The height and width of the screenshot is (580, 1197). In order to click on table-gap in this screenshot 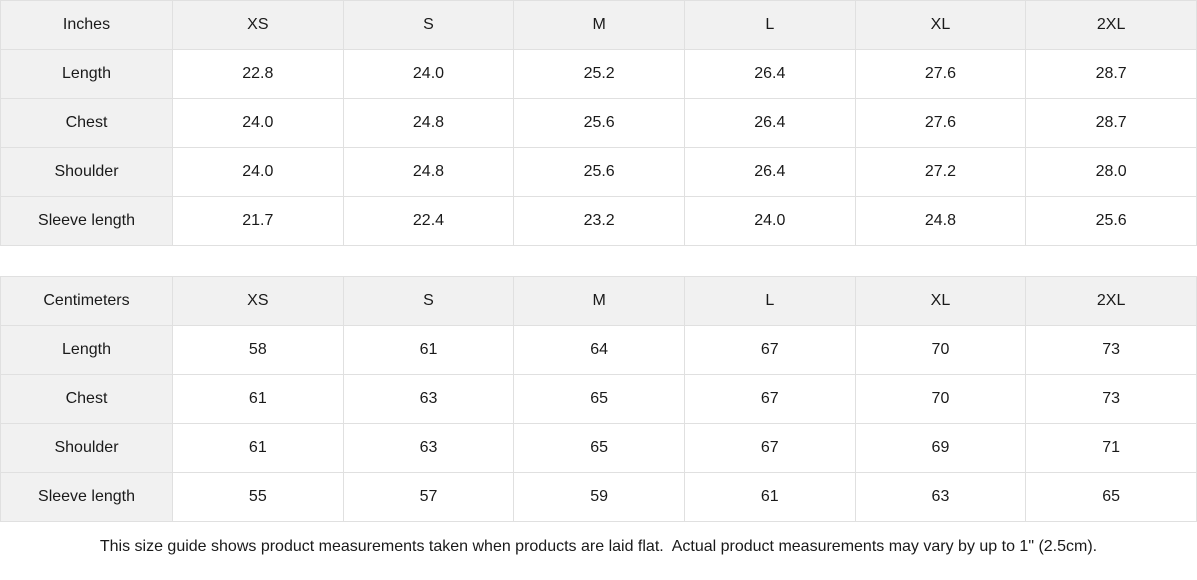, I will do `click(598, 261)`.